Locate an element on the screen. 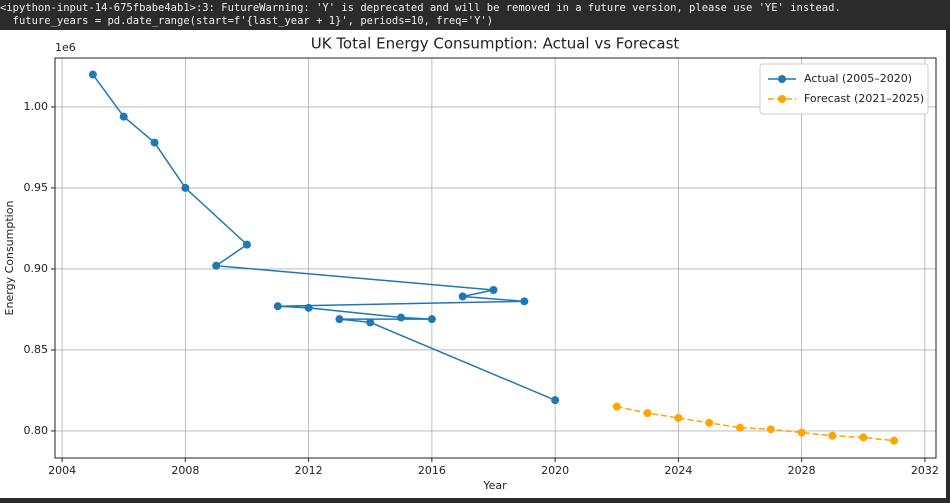  x-tick-label: 2028 is located at coordinates (802, 470).